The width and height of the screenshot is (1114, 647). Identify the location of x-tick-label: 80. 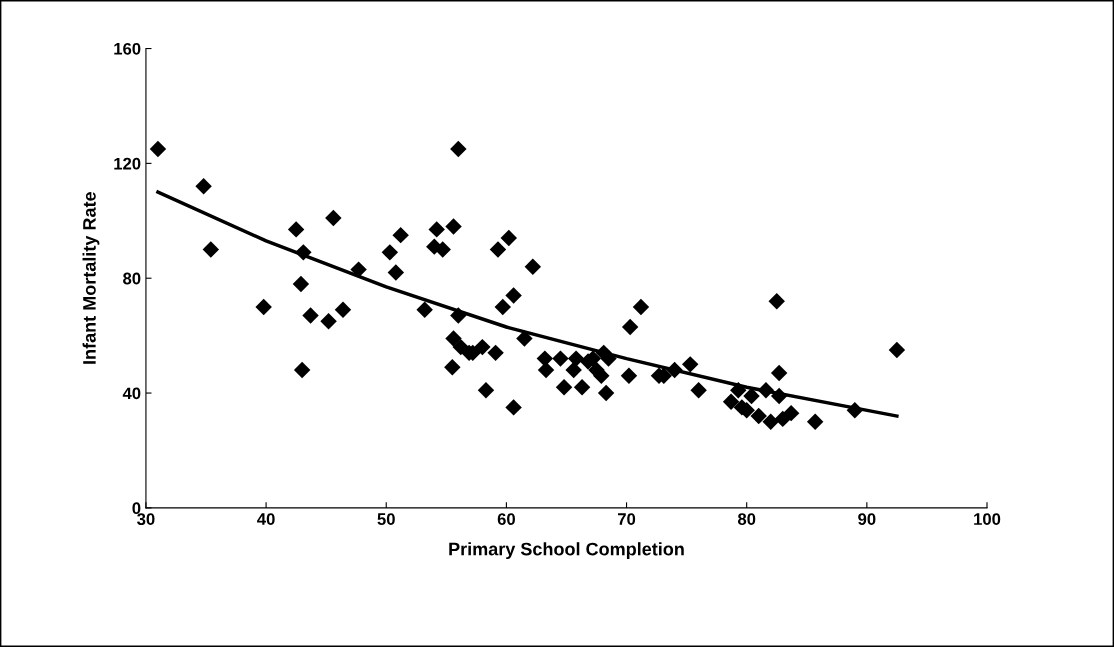
(746, 519).